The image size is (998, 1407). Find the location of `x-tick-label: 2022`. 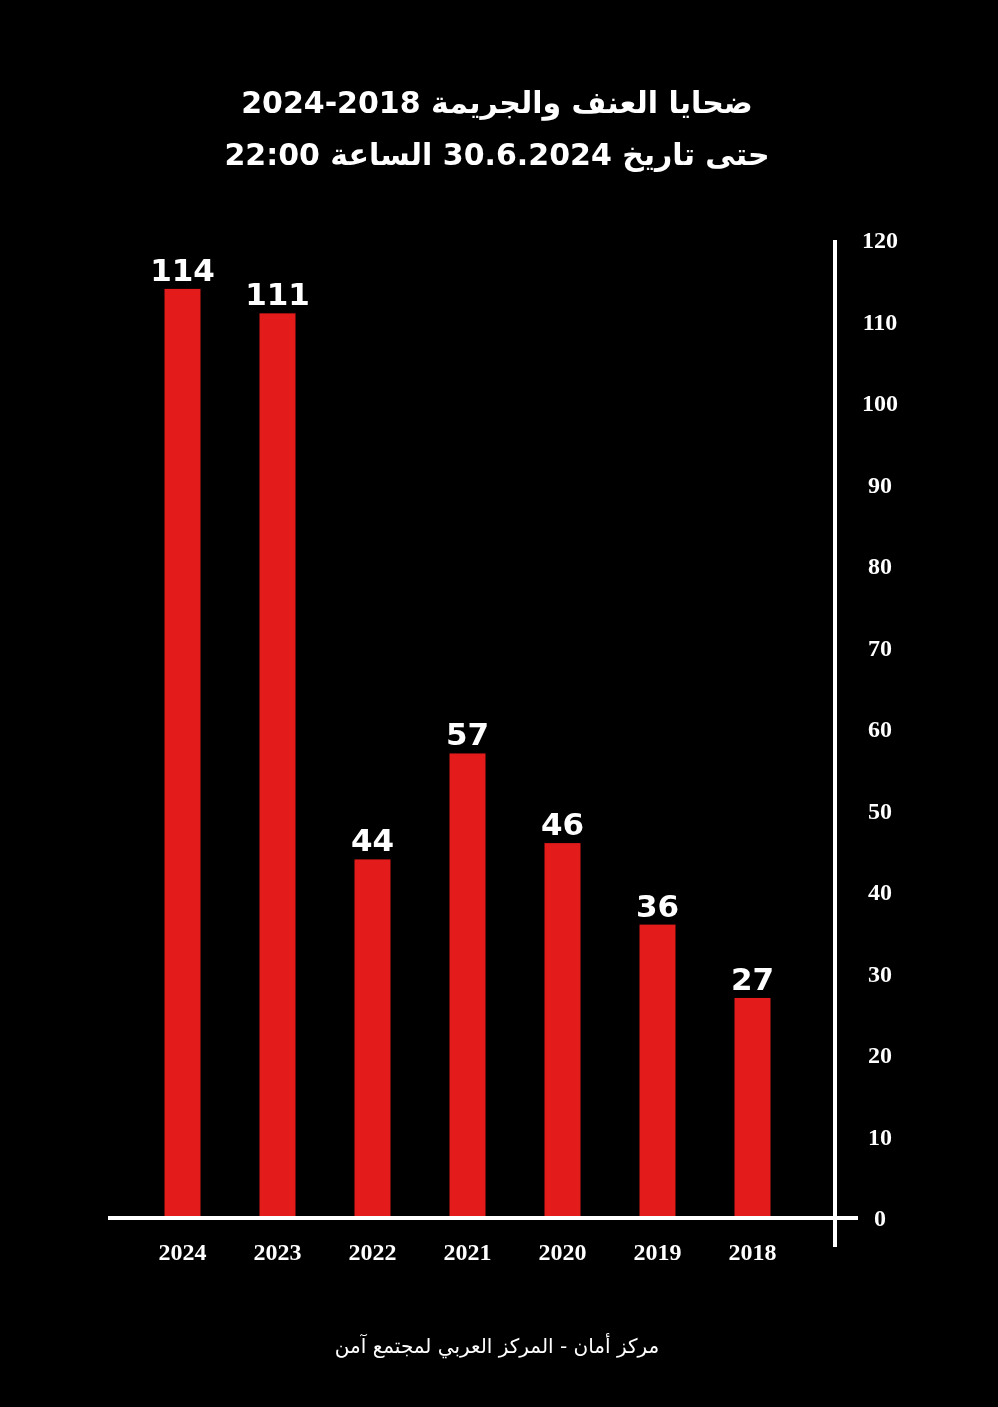

x-tick-label: 2022 is located at coordinates (372, 1252).